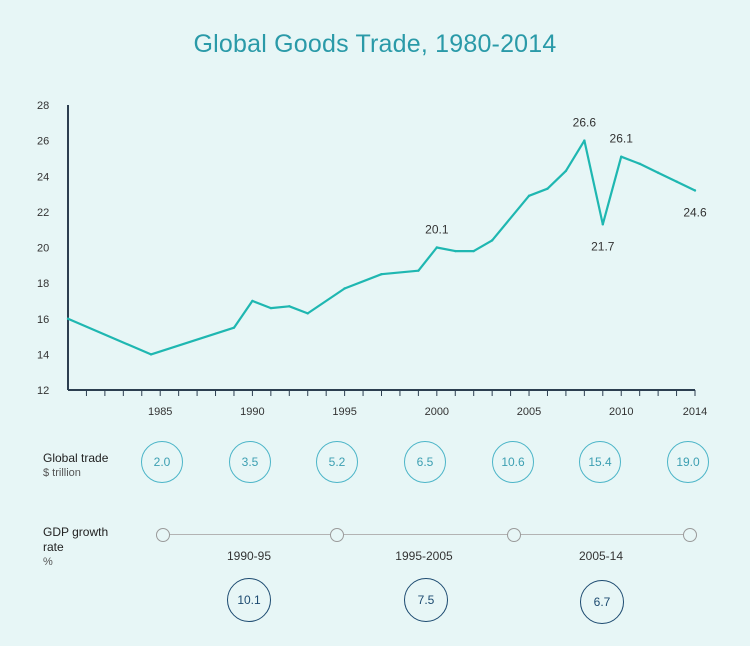  I want to click on y-tick-label: 28, so click(43, 106).